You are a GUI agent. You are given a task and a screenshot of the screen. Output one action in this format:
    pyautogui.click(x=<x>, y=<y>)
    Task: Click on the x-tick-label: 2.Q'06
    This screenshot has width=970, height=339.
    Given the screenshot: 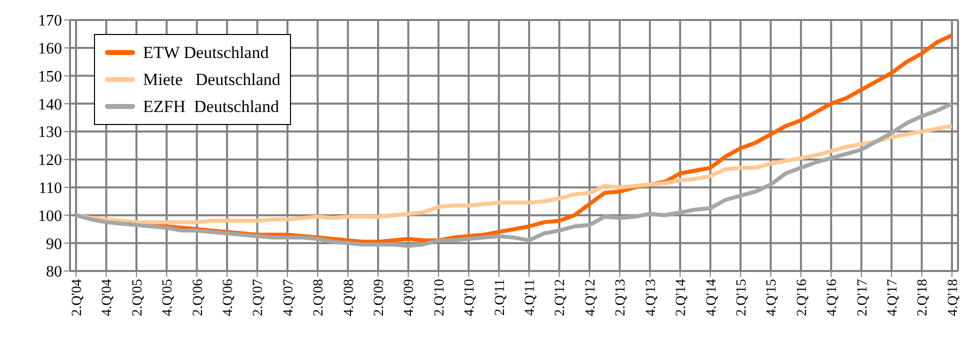 What is the action you would take?
    pyautogui.click(x=198, y=297)
    